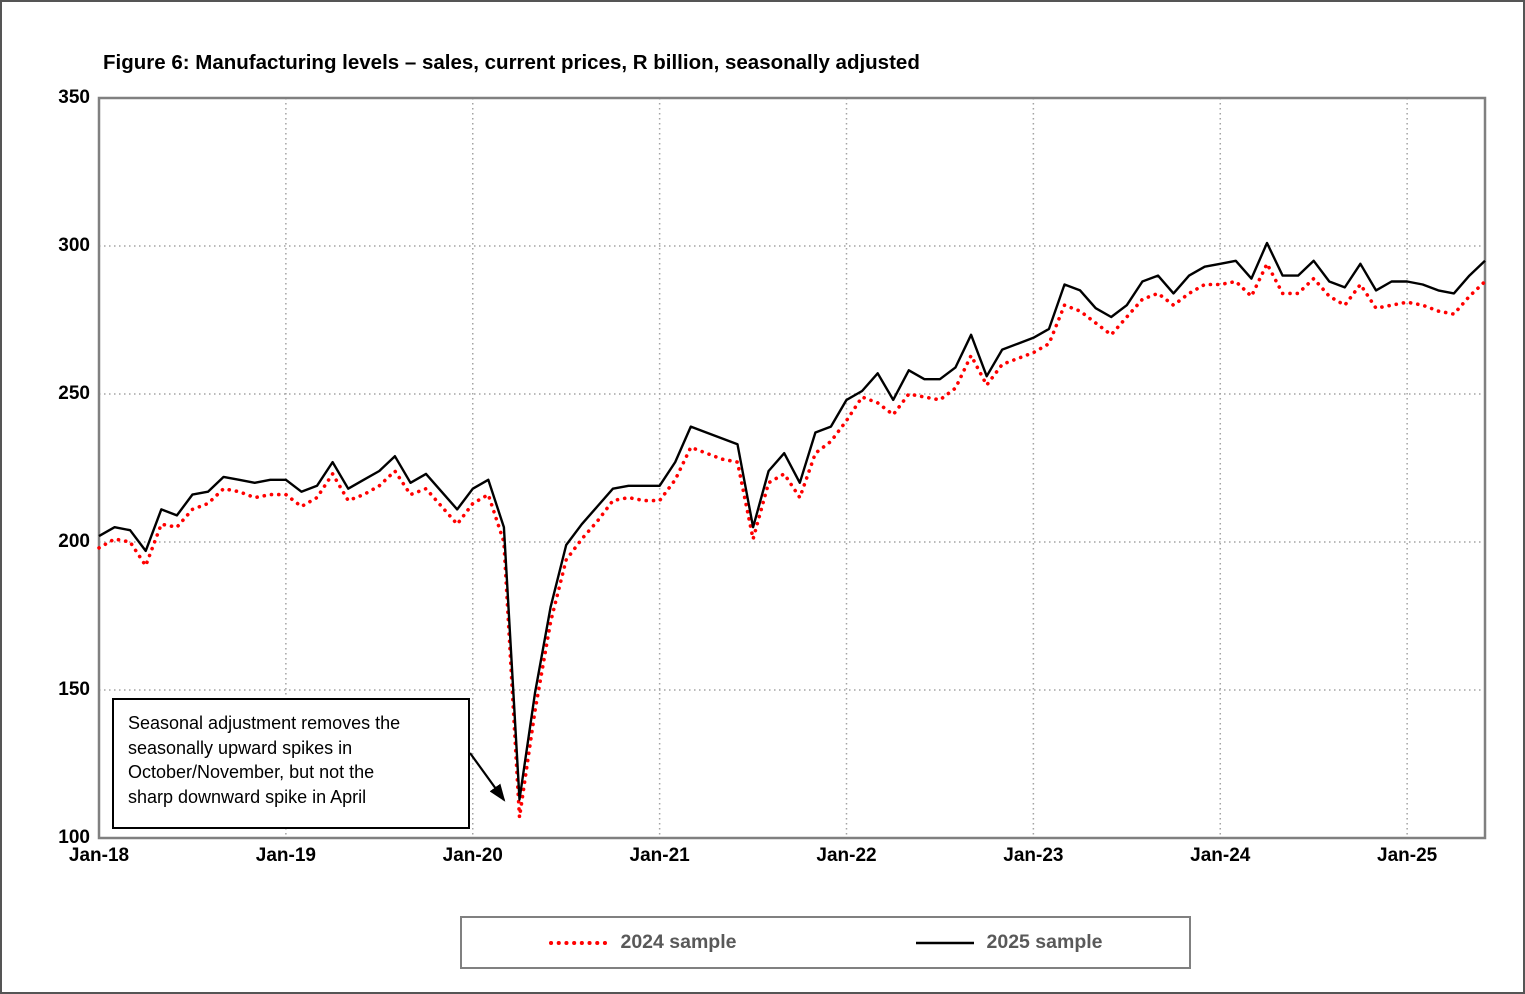 This screenshot has width=1525, height=994. What do you see at coordinates (247, 796) in the screenshot?
I see `annotation-line: sharp downward spike in April` at bounding box center [247, 796].